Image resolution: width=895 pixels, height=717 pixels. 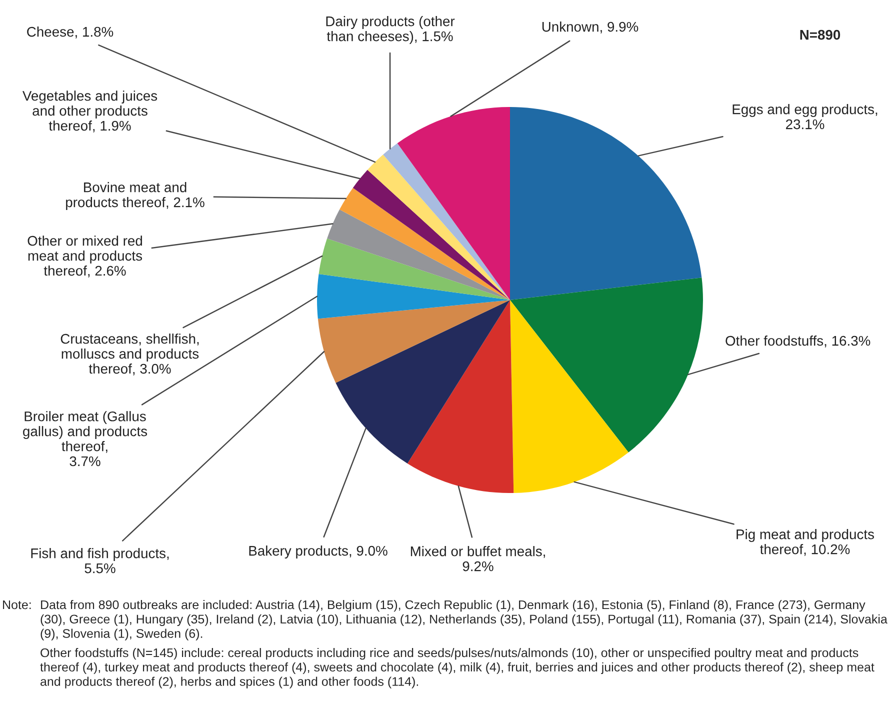 I want to click on text: Data from 890 outbreaks are included: Austria (14), Belgium (15), Czech Republic (1), Denmark (16), Estonia (5), Finland (8), France (273), Germany (30), Greece (1), Hungary (35), Ireland (2), Latvia (10), Lithuania (12), Netherlands (35), Poland (155), Portugal (11), Romania (37), Spain (214), Slovakia (9), Slovenia (1), Sweden (6)., so click(x=464, y=620).